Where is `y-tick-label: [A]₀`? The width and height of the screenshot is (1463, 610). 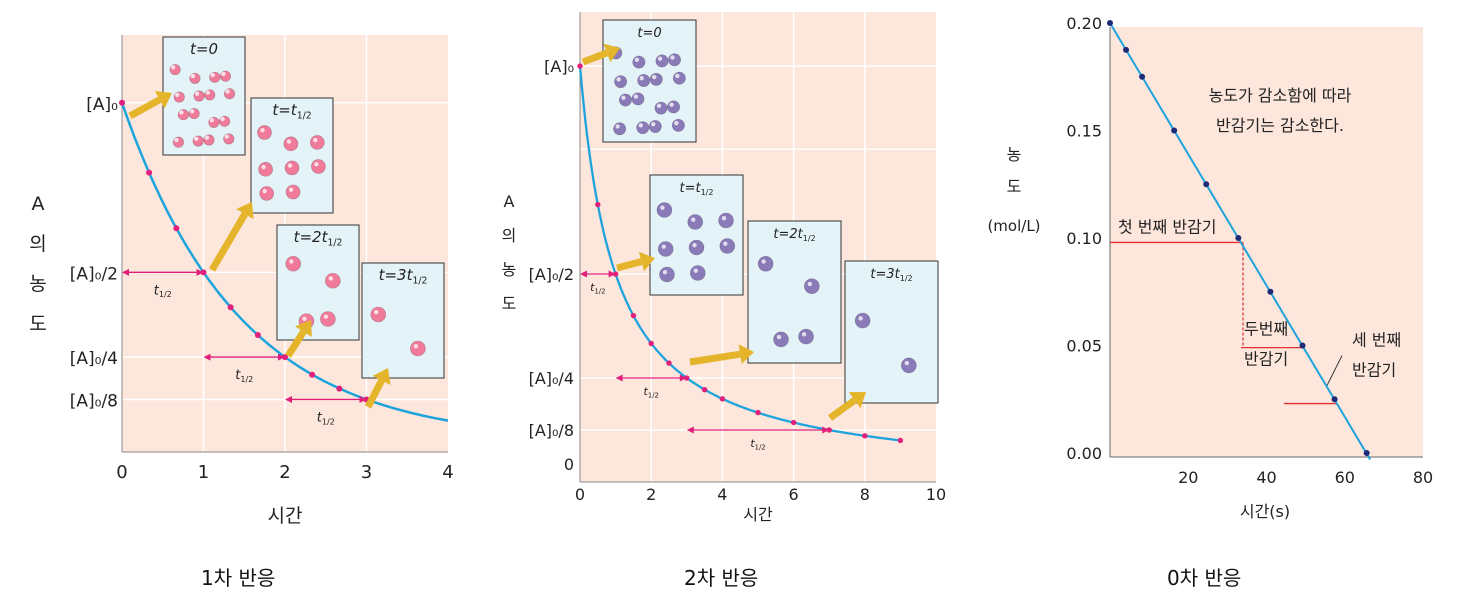 y-tick-label: [A]₀ is located at coordinates (102, 105).